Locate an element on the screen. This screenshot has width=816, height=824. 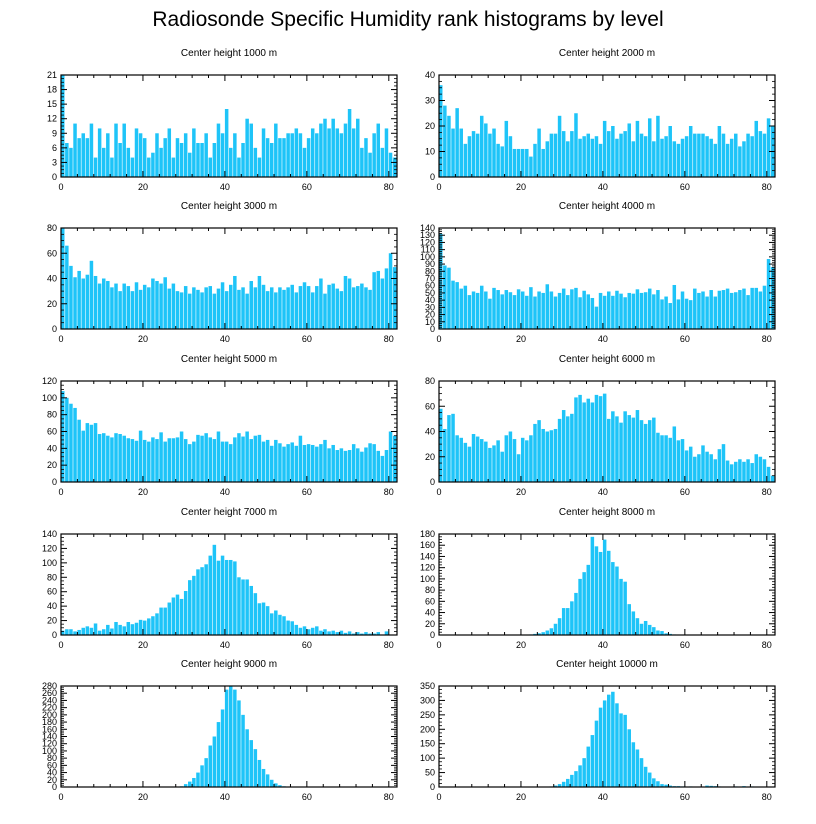
panel-title: Center height 3000 m is located at coordinates (229, 206).